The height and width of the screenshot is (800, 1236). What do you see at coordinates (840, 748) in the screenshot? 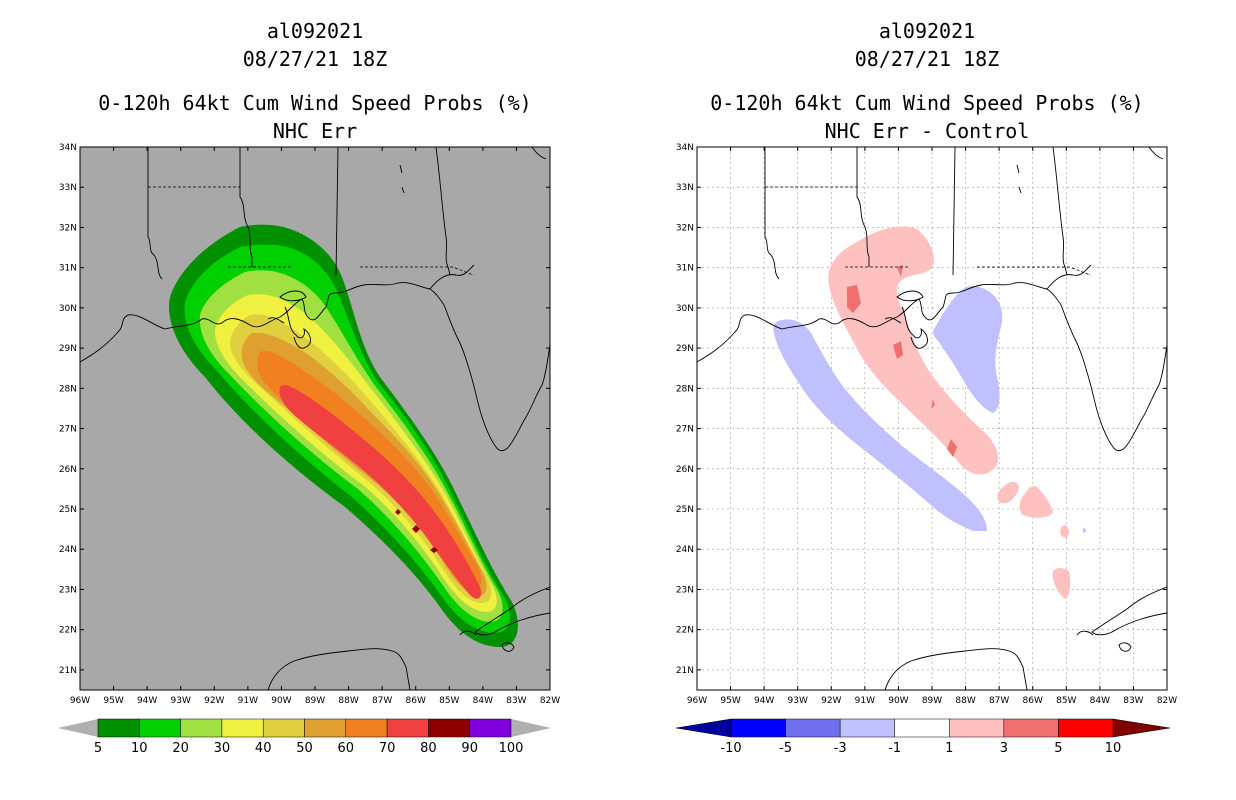
I see `colorbar-label: -3` at bounding box center [840, 748].